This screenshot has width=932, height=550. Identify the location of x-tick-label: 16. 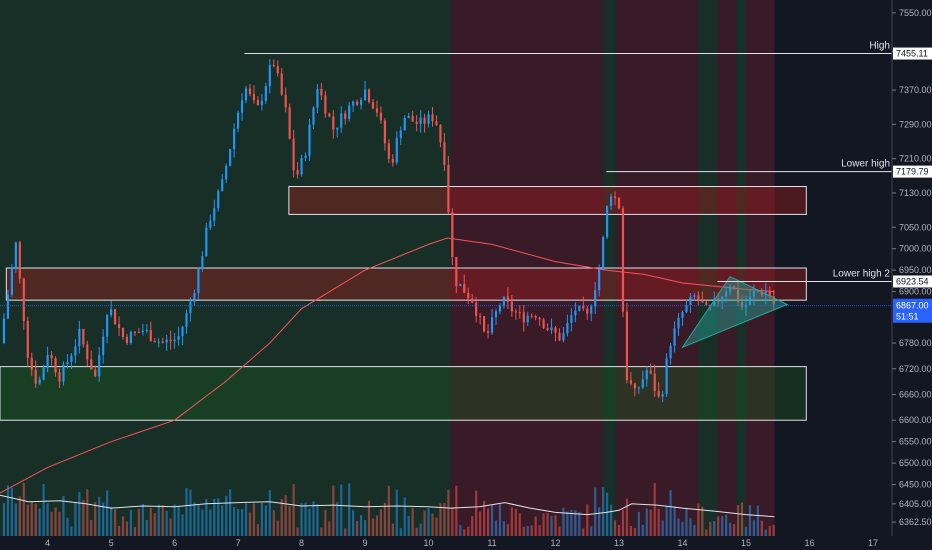
(809, 543).